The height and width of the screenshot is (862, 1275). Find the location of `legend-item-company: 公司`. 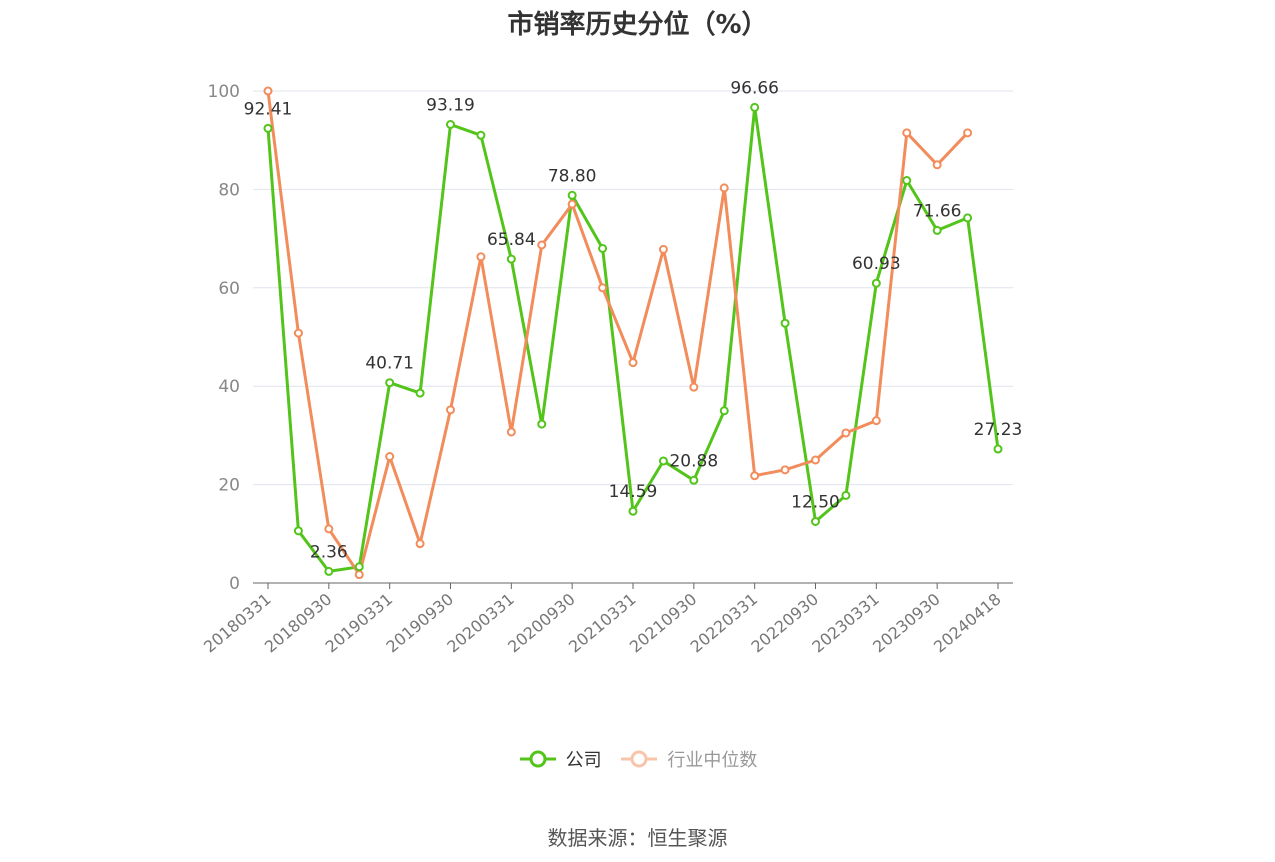

legend-item-company: 公司 is located at coordinates (560, 759).